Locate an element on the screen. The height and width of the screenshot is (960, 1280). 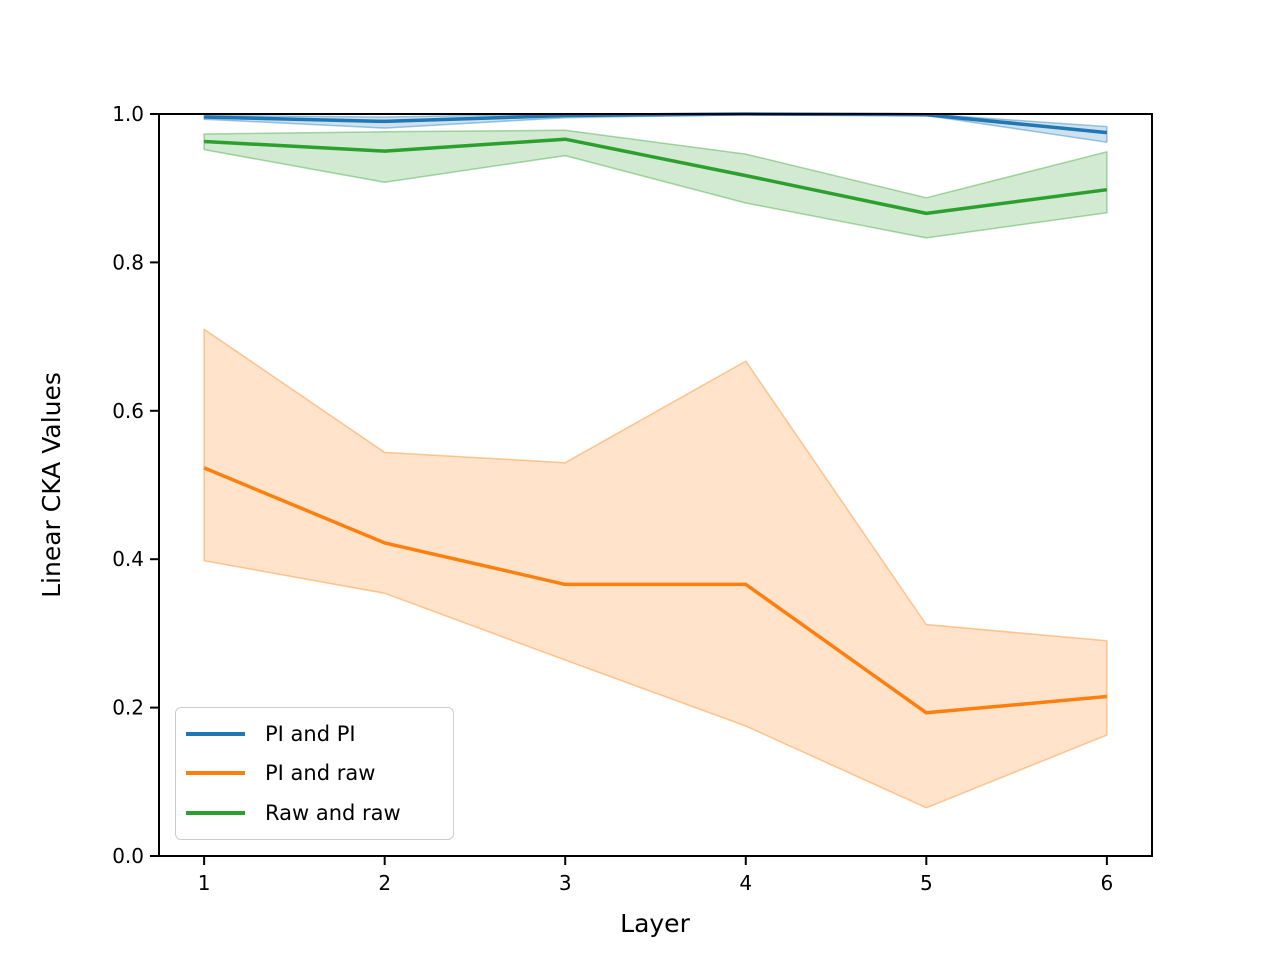
x-tick-label: 6 is located at coordinates (1106, 883).